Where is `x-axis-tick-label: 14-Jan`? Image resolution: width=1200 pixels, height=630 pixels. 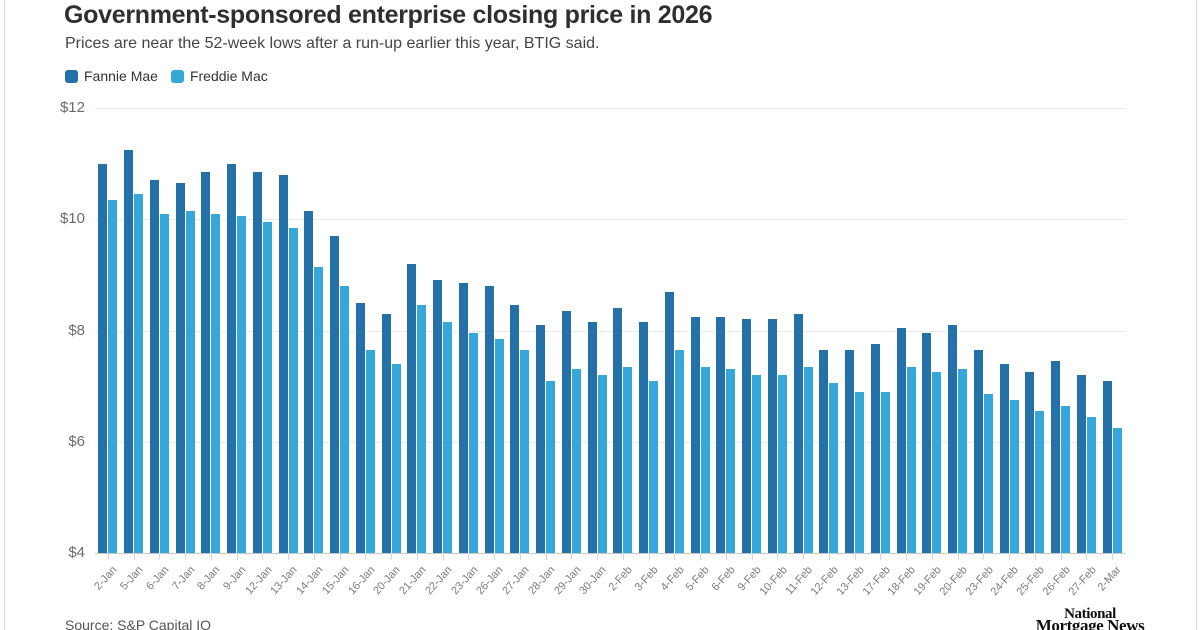 x-axis-tick-label: 14-Jan is located at coordinates (310, 581).